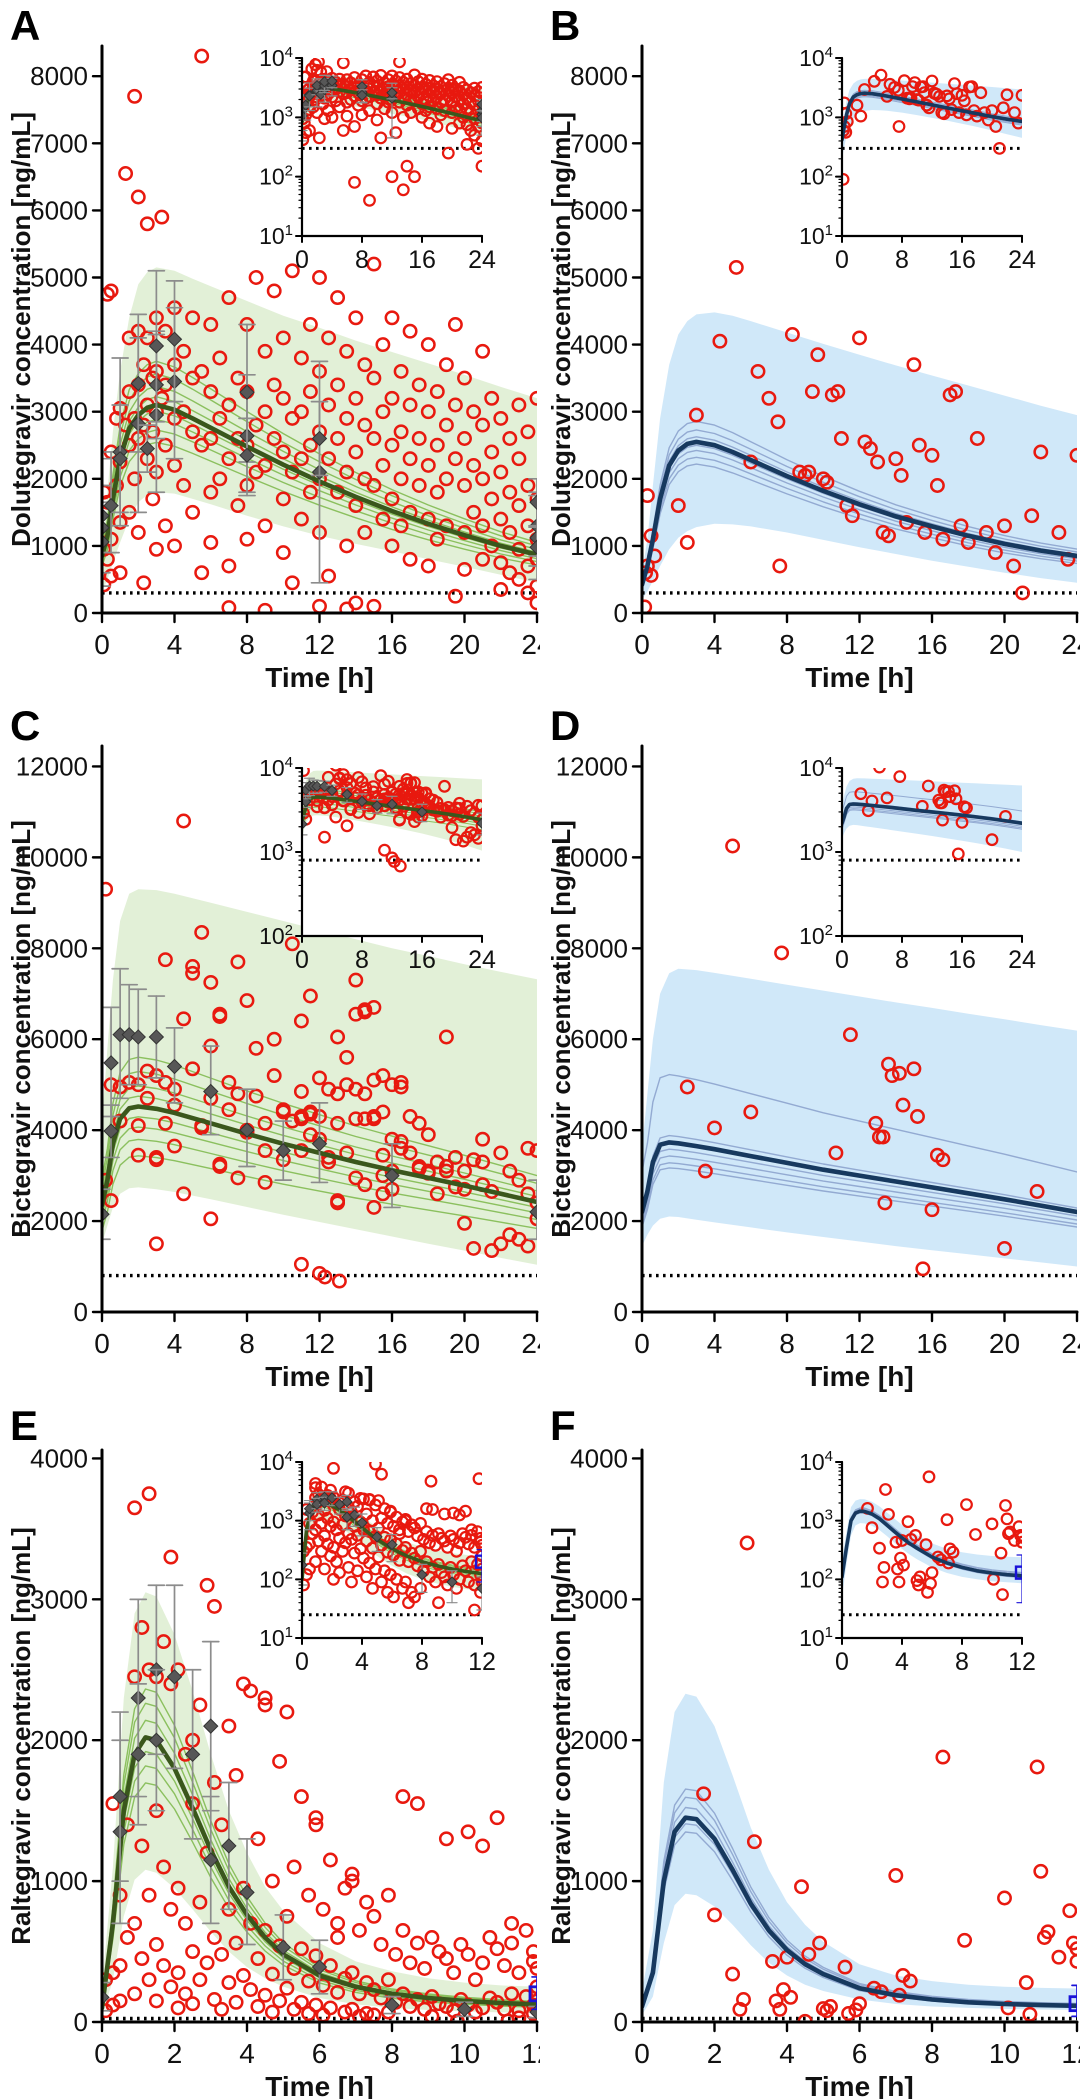 Image resolution: width=1080 pixels, height=2099 pixels. What do you see at coordinates (59, 1458) in the screenshot?
I see `y-tick-label: 4000` at bounding box center [59, 1458].